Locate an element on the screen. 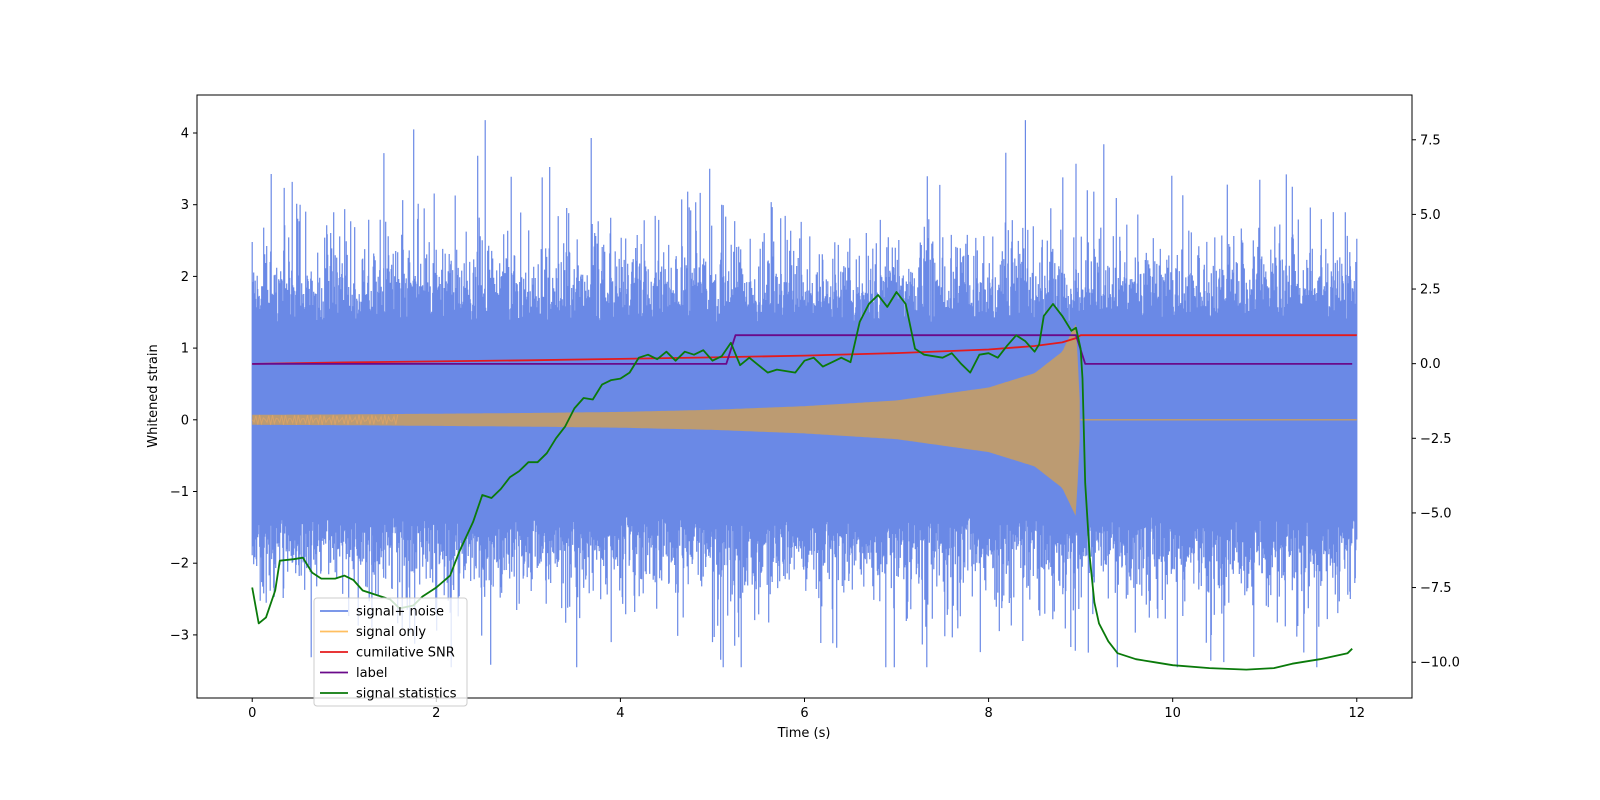  y2-tick-label: 0.0 is located at coordinates (1430, 364).